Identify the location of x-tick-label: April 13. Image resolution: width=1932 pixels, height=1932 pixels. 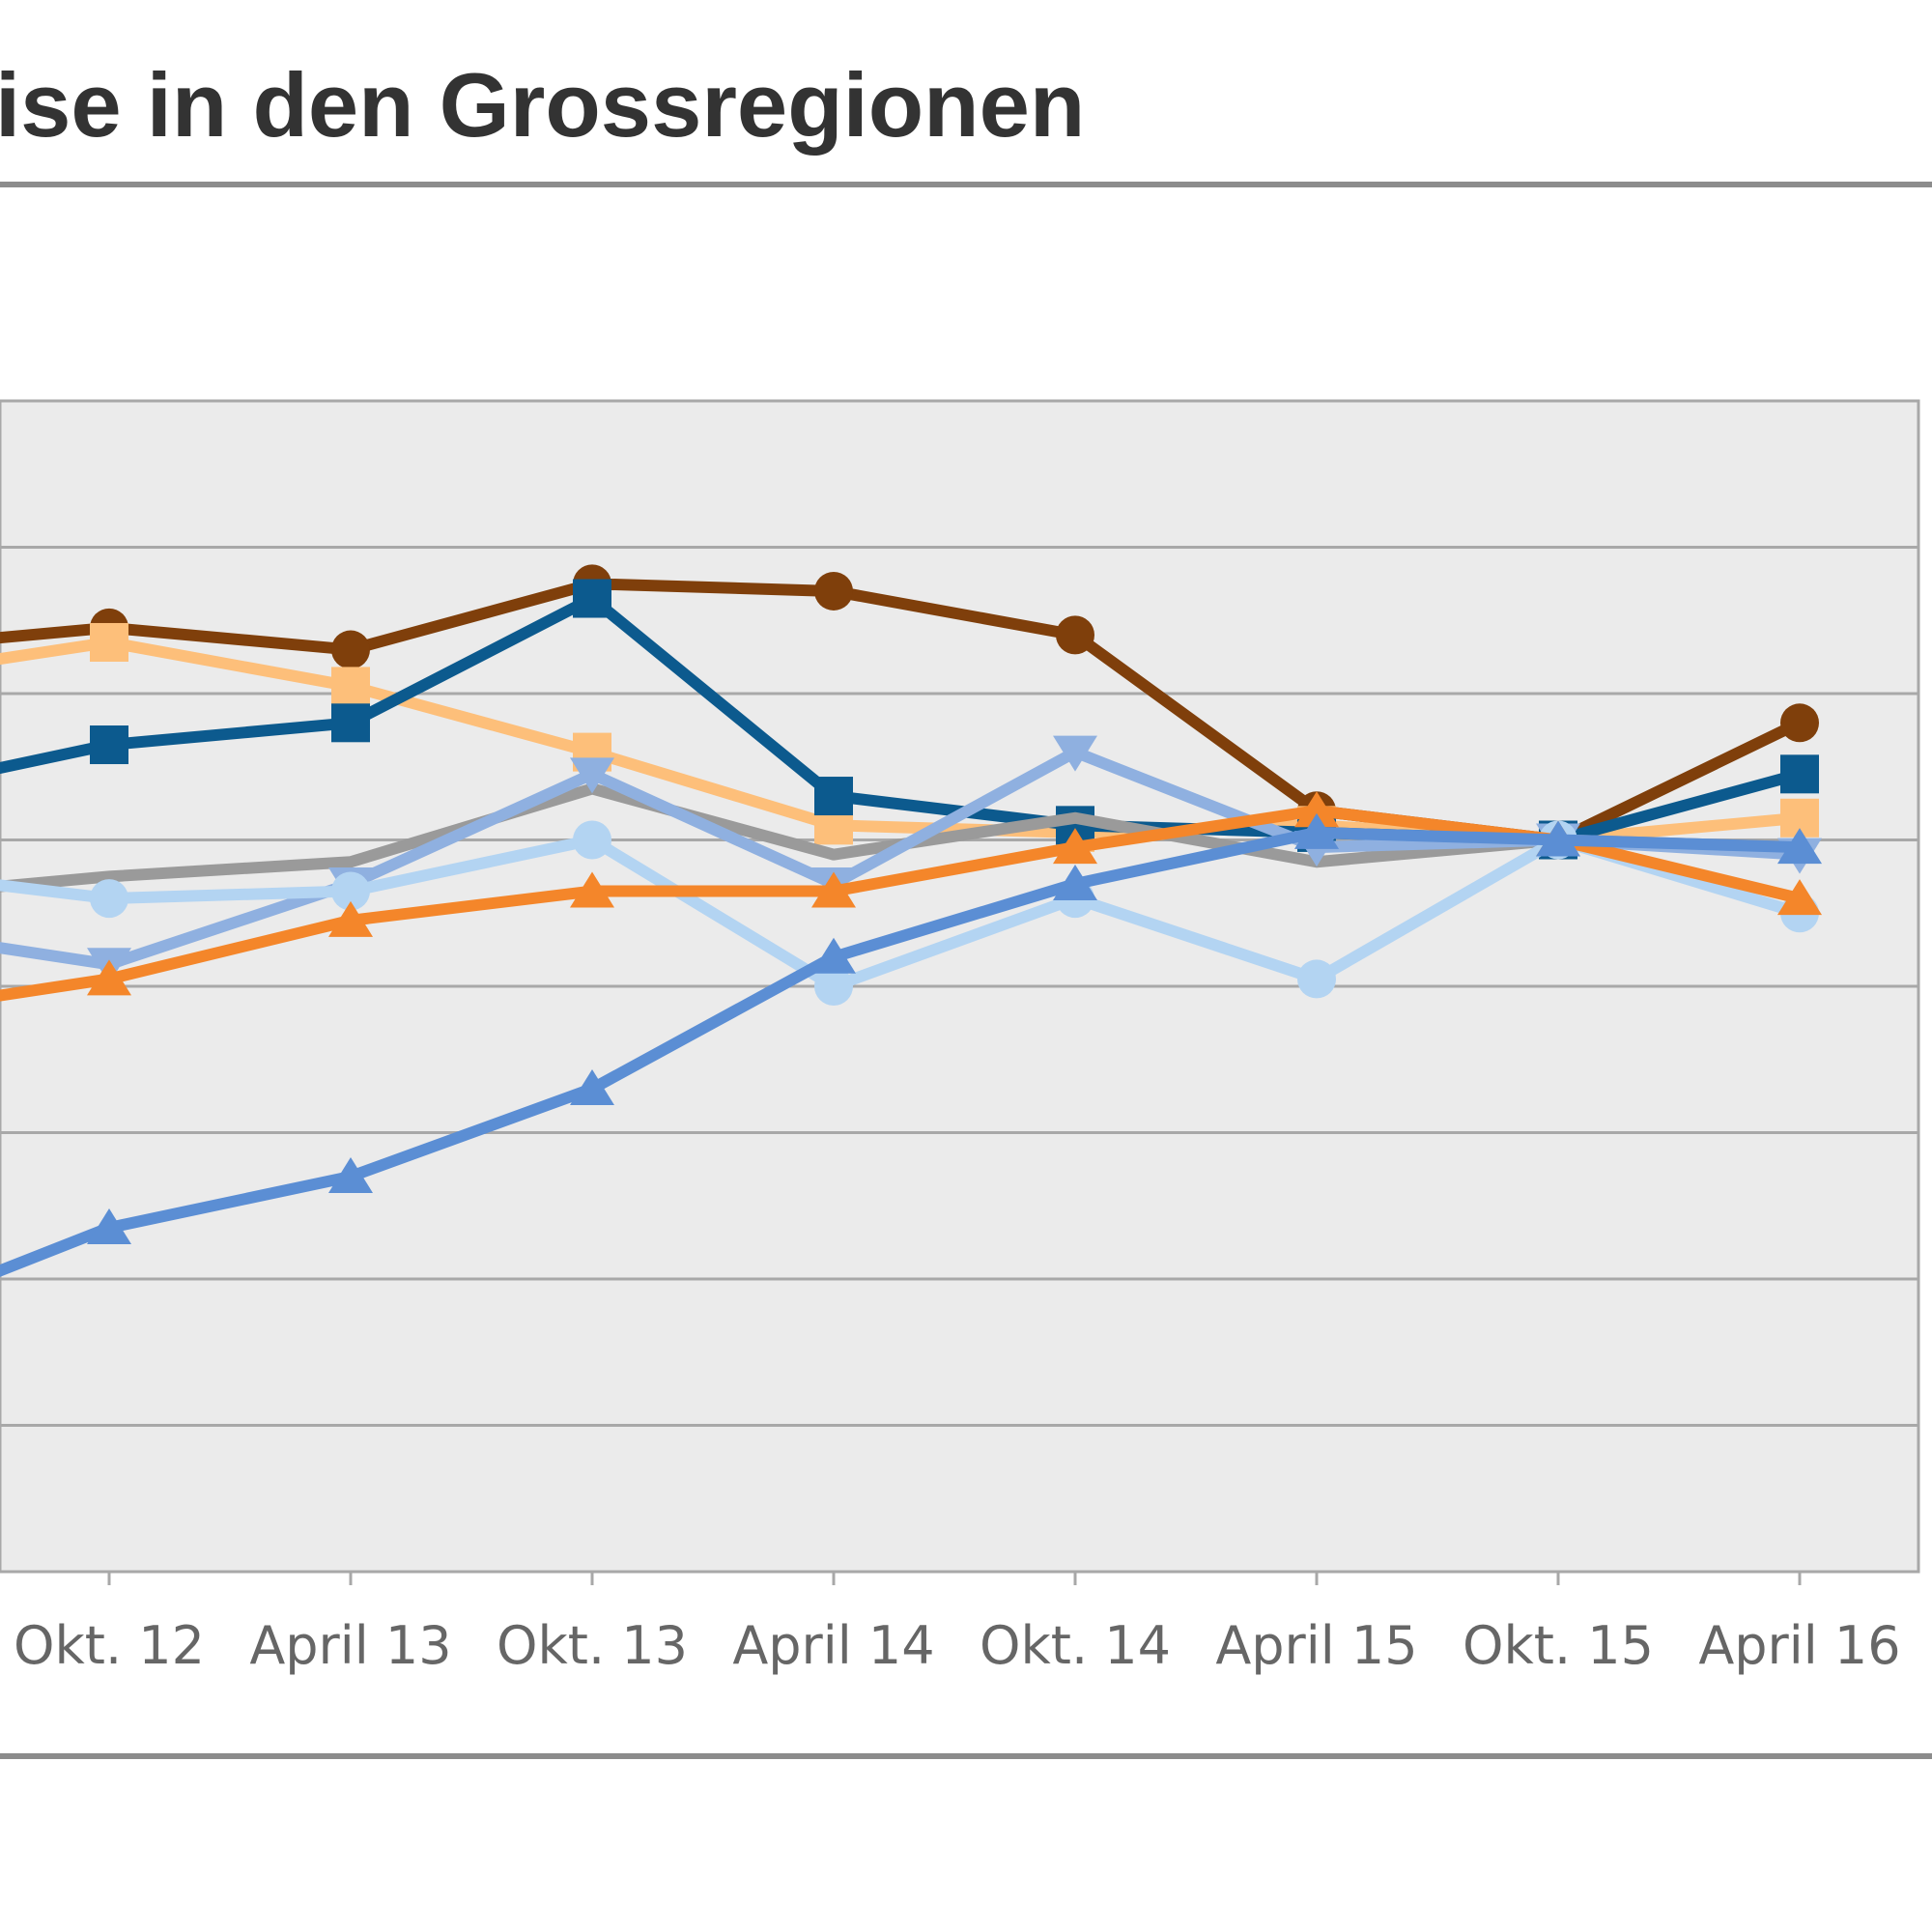
(350, 1645).